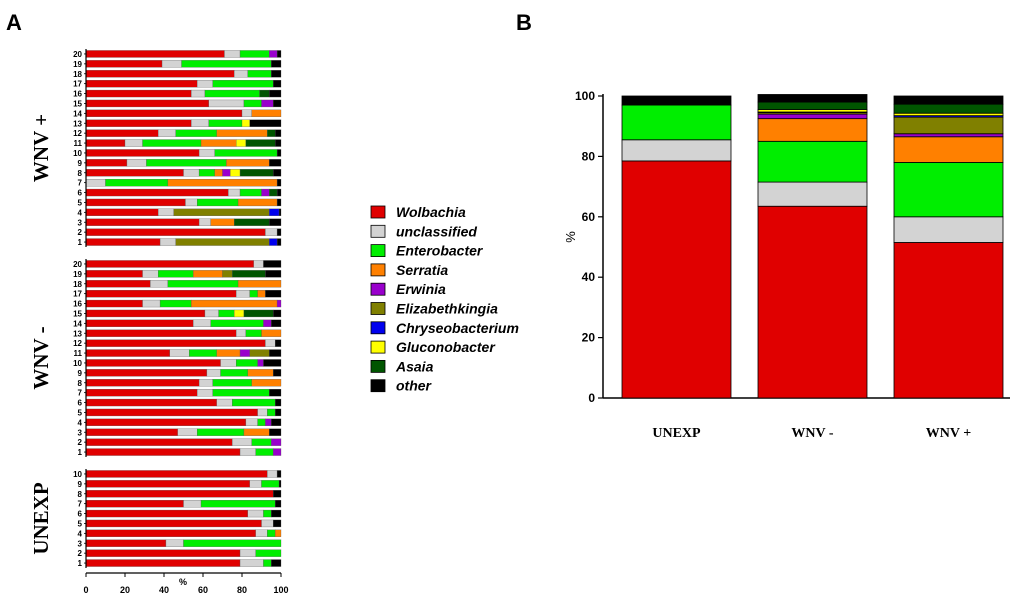  I want to click on sample-label: 19, so click(77, 64).